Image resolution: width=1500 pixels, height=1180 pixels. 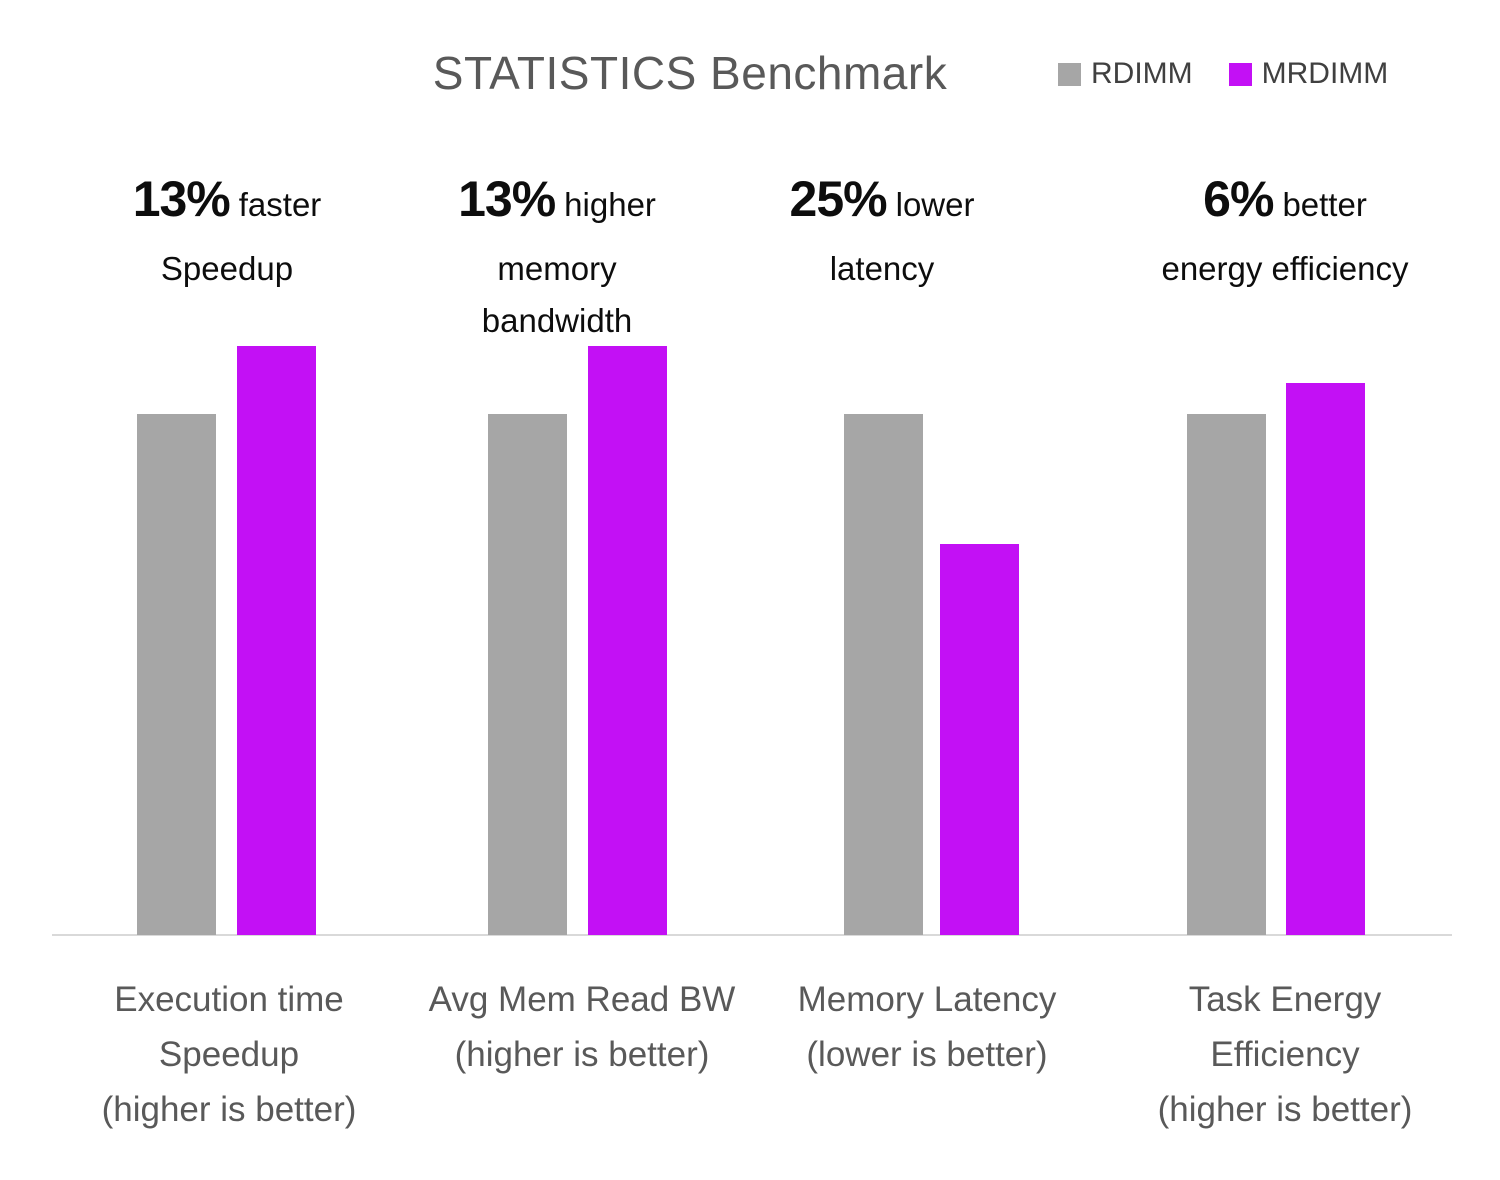 What do you see at coordinates (557, 205) in the screenshot?
I see `annotation-headline: 13% higher` at bounding box center [557, 205].